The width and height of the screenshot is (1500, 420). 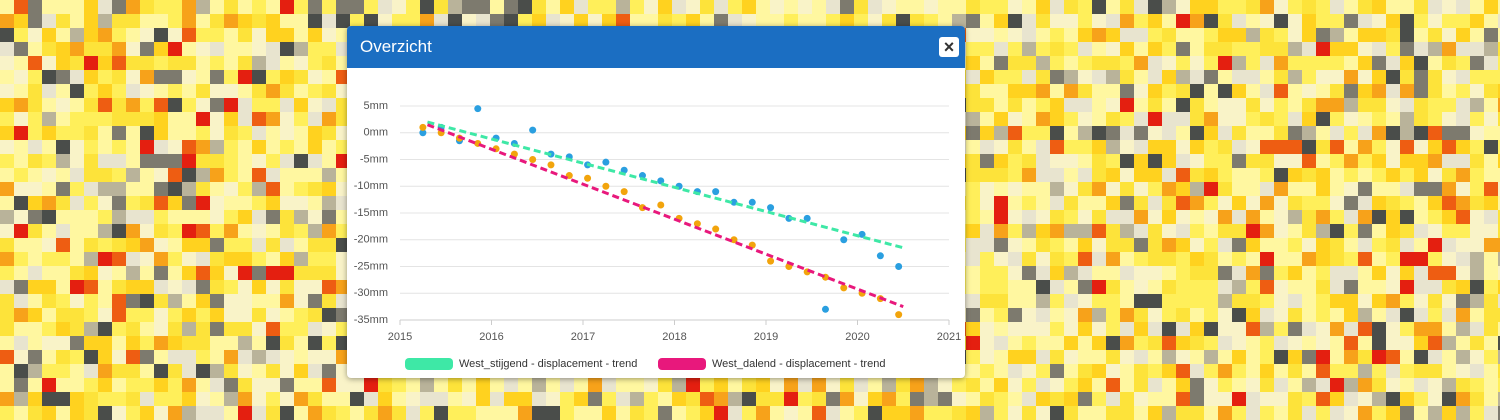 What do you see at coordinates (674, 337) in the screenshot?
I see `x-tick-label: 2018` at bounding box center [674, 337].